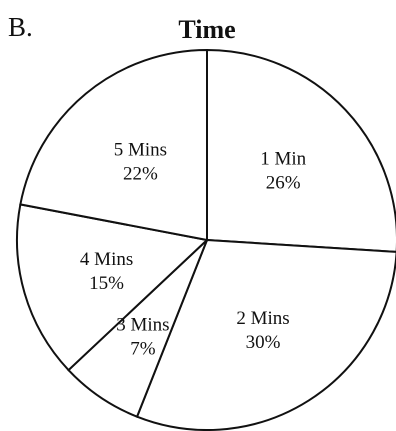 This screenshot has height=431, width=396. What do you see at coordinates (140, 150) in the screenshot?
I see `slice-name-label: 5 Mins` at bounding box center [140, 150].